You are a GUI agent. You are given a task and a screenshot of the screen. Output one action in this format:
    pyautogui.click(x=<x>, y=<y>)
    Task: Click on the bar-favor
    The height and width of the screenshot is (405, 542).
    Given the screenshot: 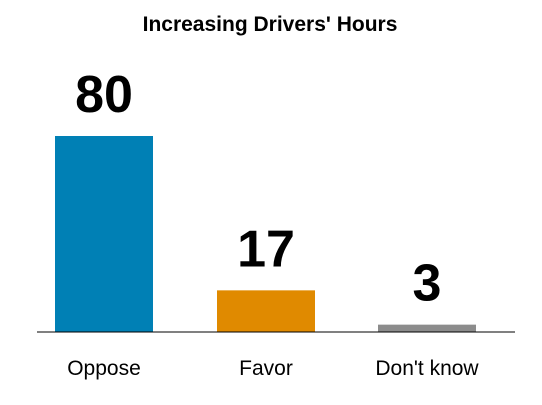 What is the action you would take?
    pyautogui.click(x=266, y=311)
    